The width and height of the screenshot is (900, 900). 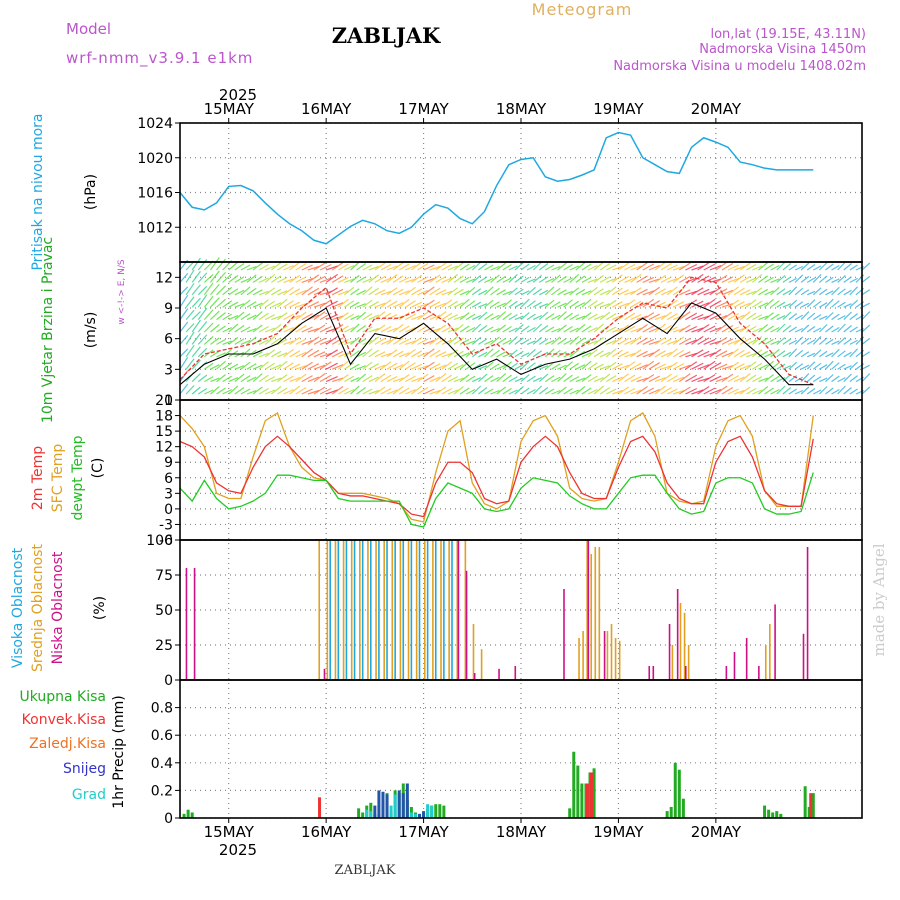 I want to click on coords-text: lon,lat (19.15E, 43.11N), so click(x=788, y=34).